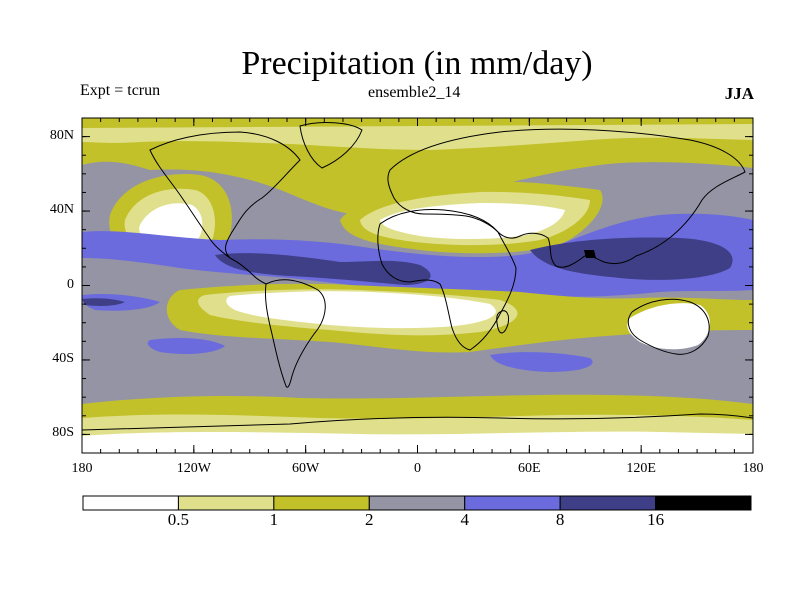 Image resolution: width=800 pixels, height=600 pixels. I want to click on central-america-coast, so click(248, 271).